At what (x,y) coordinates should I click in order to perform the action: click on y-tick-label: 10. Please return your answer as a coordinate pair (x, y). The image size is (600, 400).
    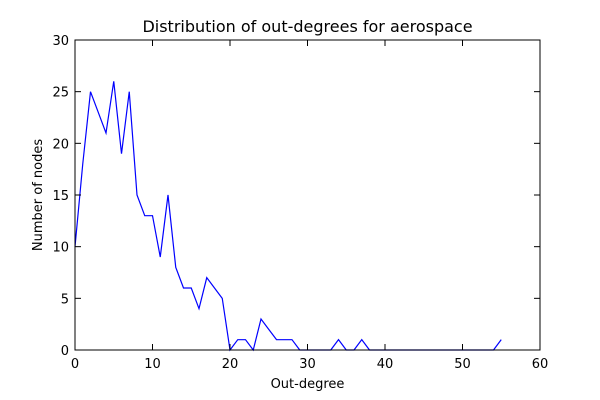
    Looking at the image, I should click on (60, 248).